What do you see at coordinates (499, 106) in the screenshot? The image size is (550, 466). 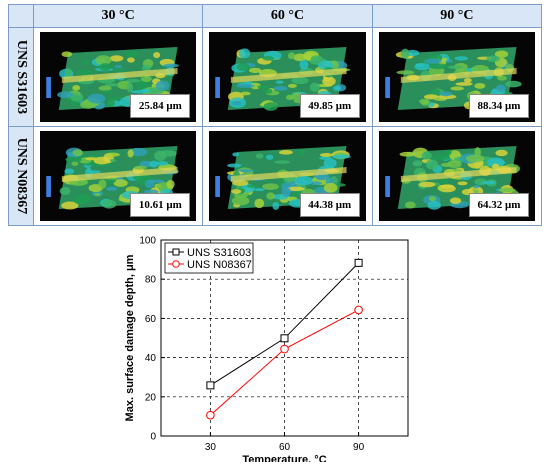 I see `depth-label: 88.34 μm` at bounding box center [499, 106].